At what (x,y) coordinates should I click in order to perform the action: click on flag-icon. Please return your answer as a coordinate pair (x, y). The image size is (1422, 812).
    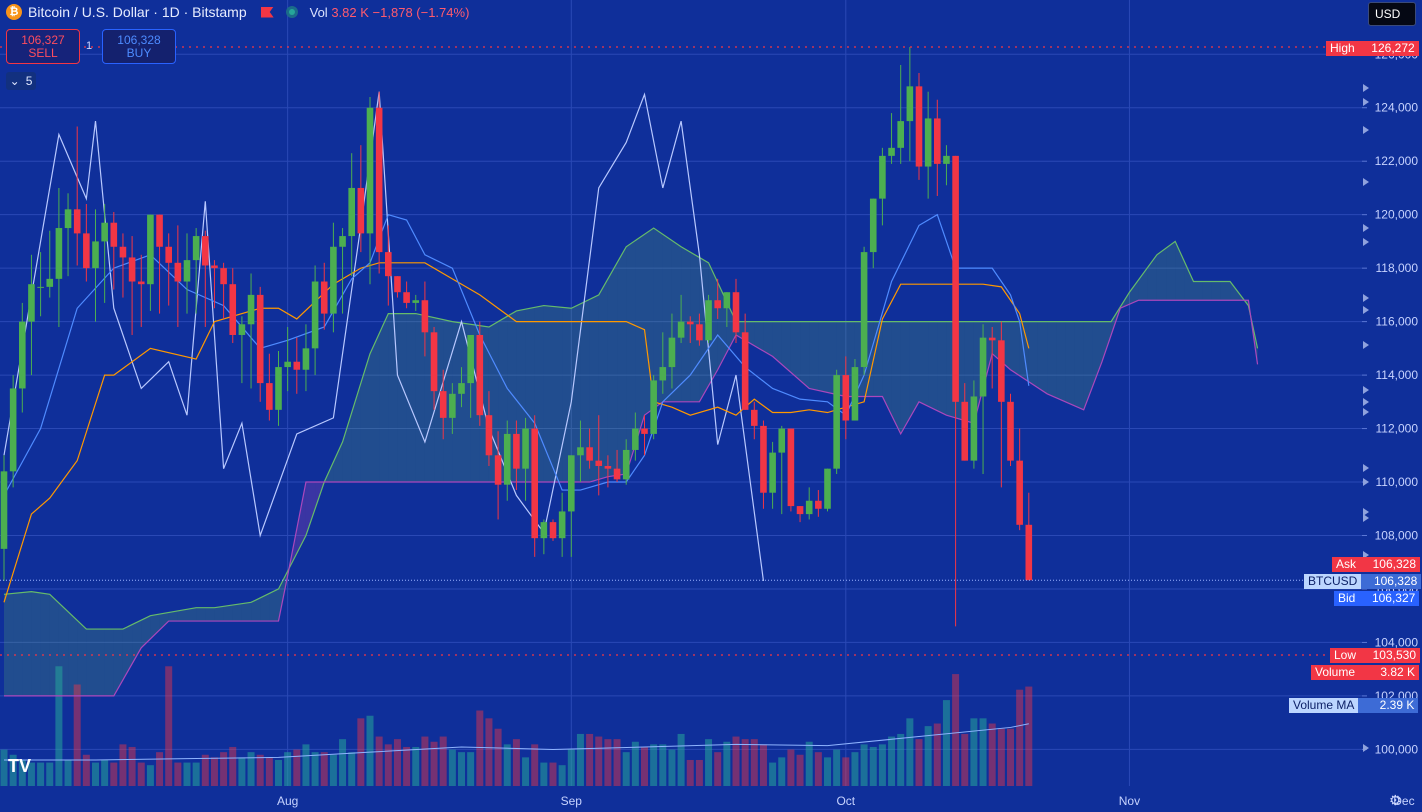
    Looking at the image, I should click on (267, 12).